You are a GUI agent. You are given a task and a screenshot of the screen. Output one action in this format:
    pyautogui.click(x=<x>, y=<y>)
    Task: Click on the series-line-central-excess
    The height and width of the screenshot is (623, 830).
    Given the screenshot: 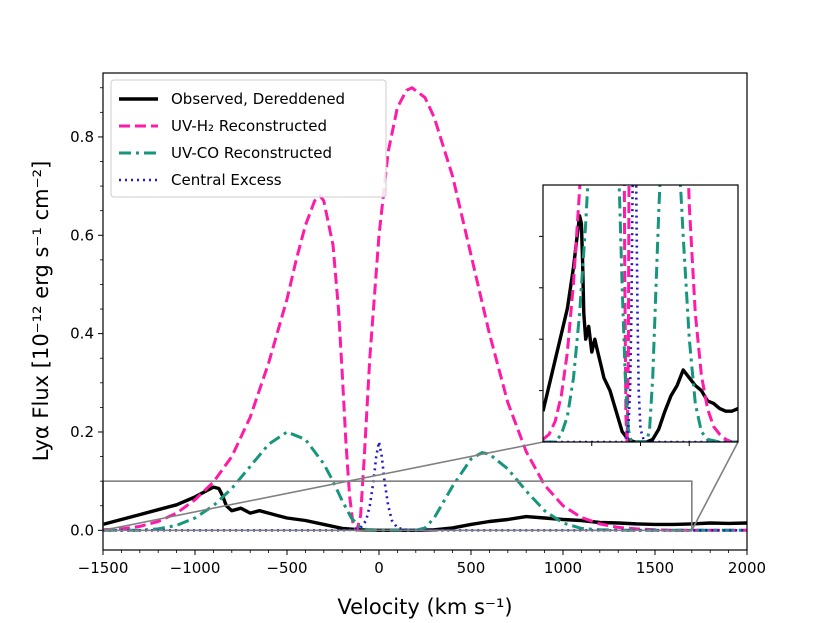 What is the action you would take?
    pyautogui.click(x=425, y=486)
    